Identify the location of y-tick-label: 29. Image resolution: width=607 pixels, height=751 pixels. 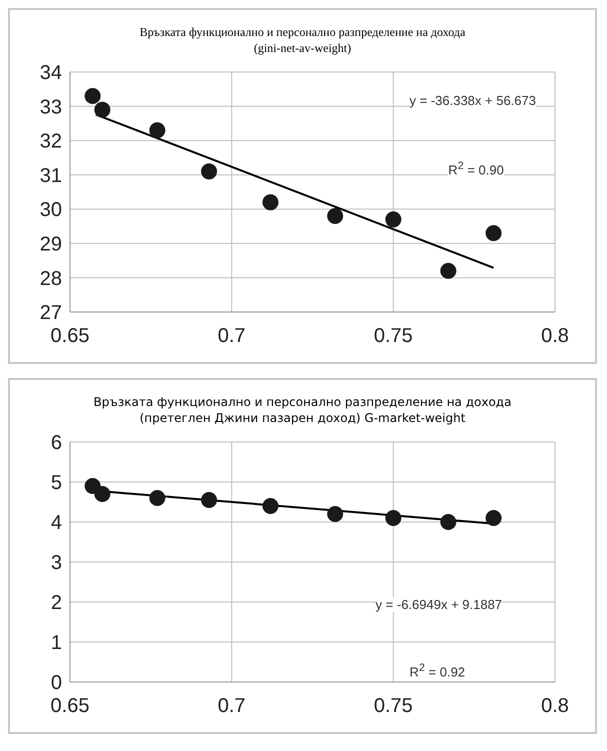
(51, 245).